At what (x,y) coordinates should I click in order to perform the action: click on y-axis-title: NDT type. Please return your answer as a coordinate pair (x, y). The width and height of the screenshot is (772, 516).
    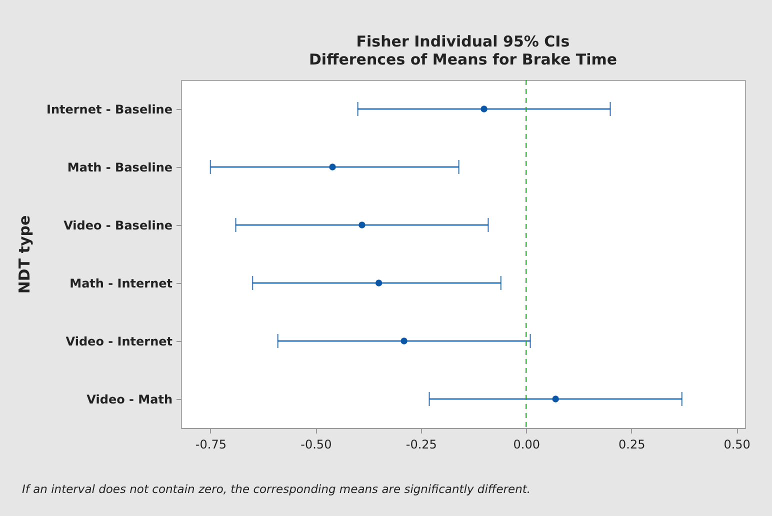
    Looking at the image, I should click on (25, 254).